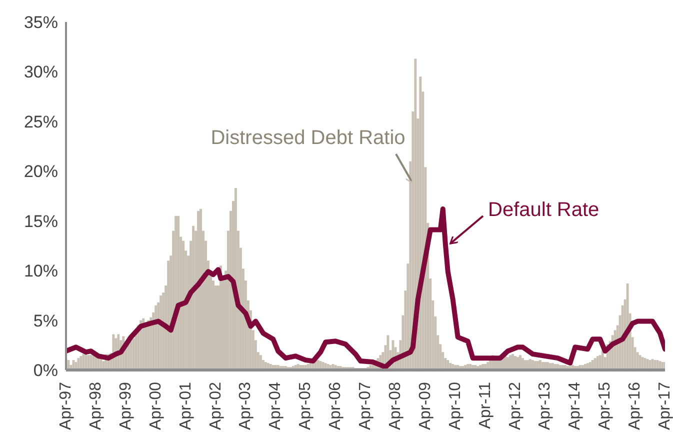  I want to click on y-tick-label: 0%, so click(45, 370).